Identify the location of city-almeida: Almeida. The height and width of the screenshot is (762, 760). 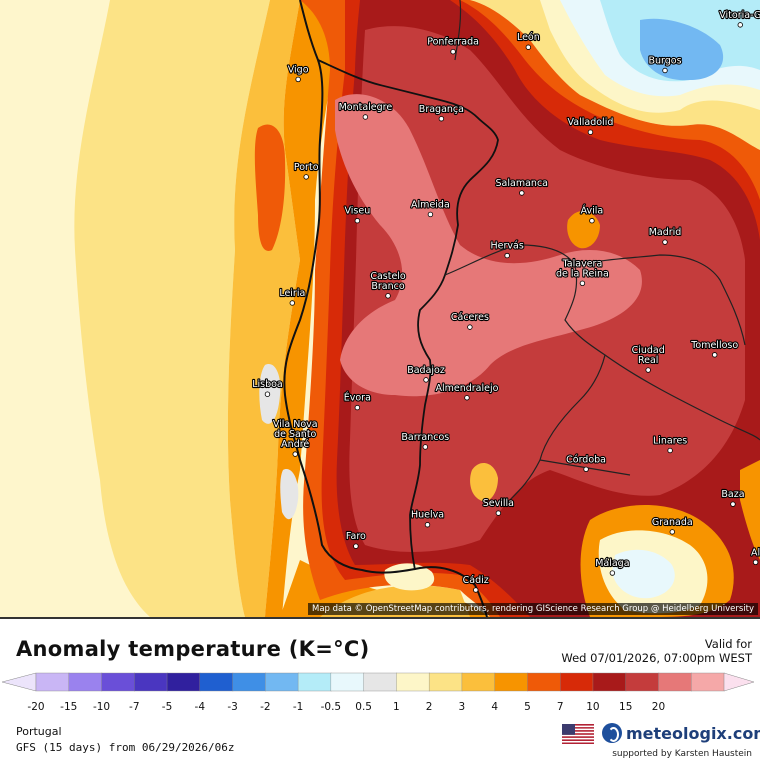
(430, 208).